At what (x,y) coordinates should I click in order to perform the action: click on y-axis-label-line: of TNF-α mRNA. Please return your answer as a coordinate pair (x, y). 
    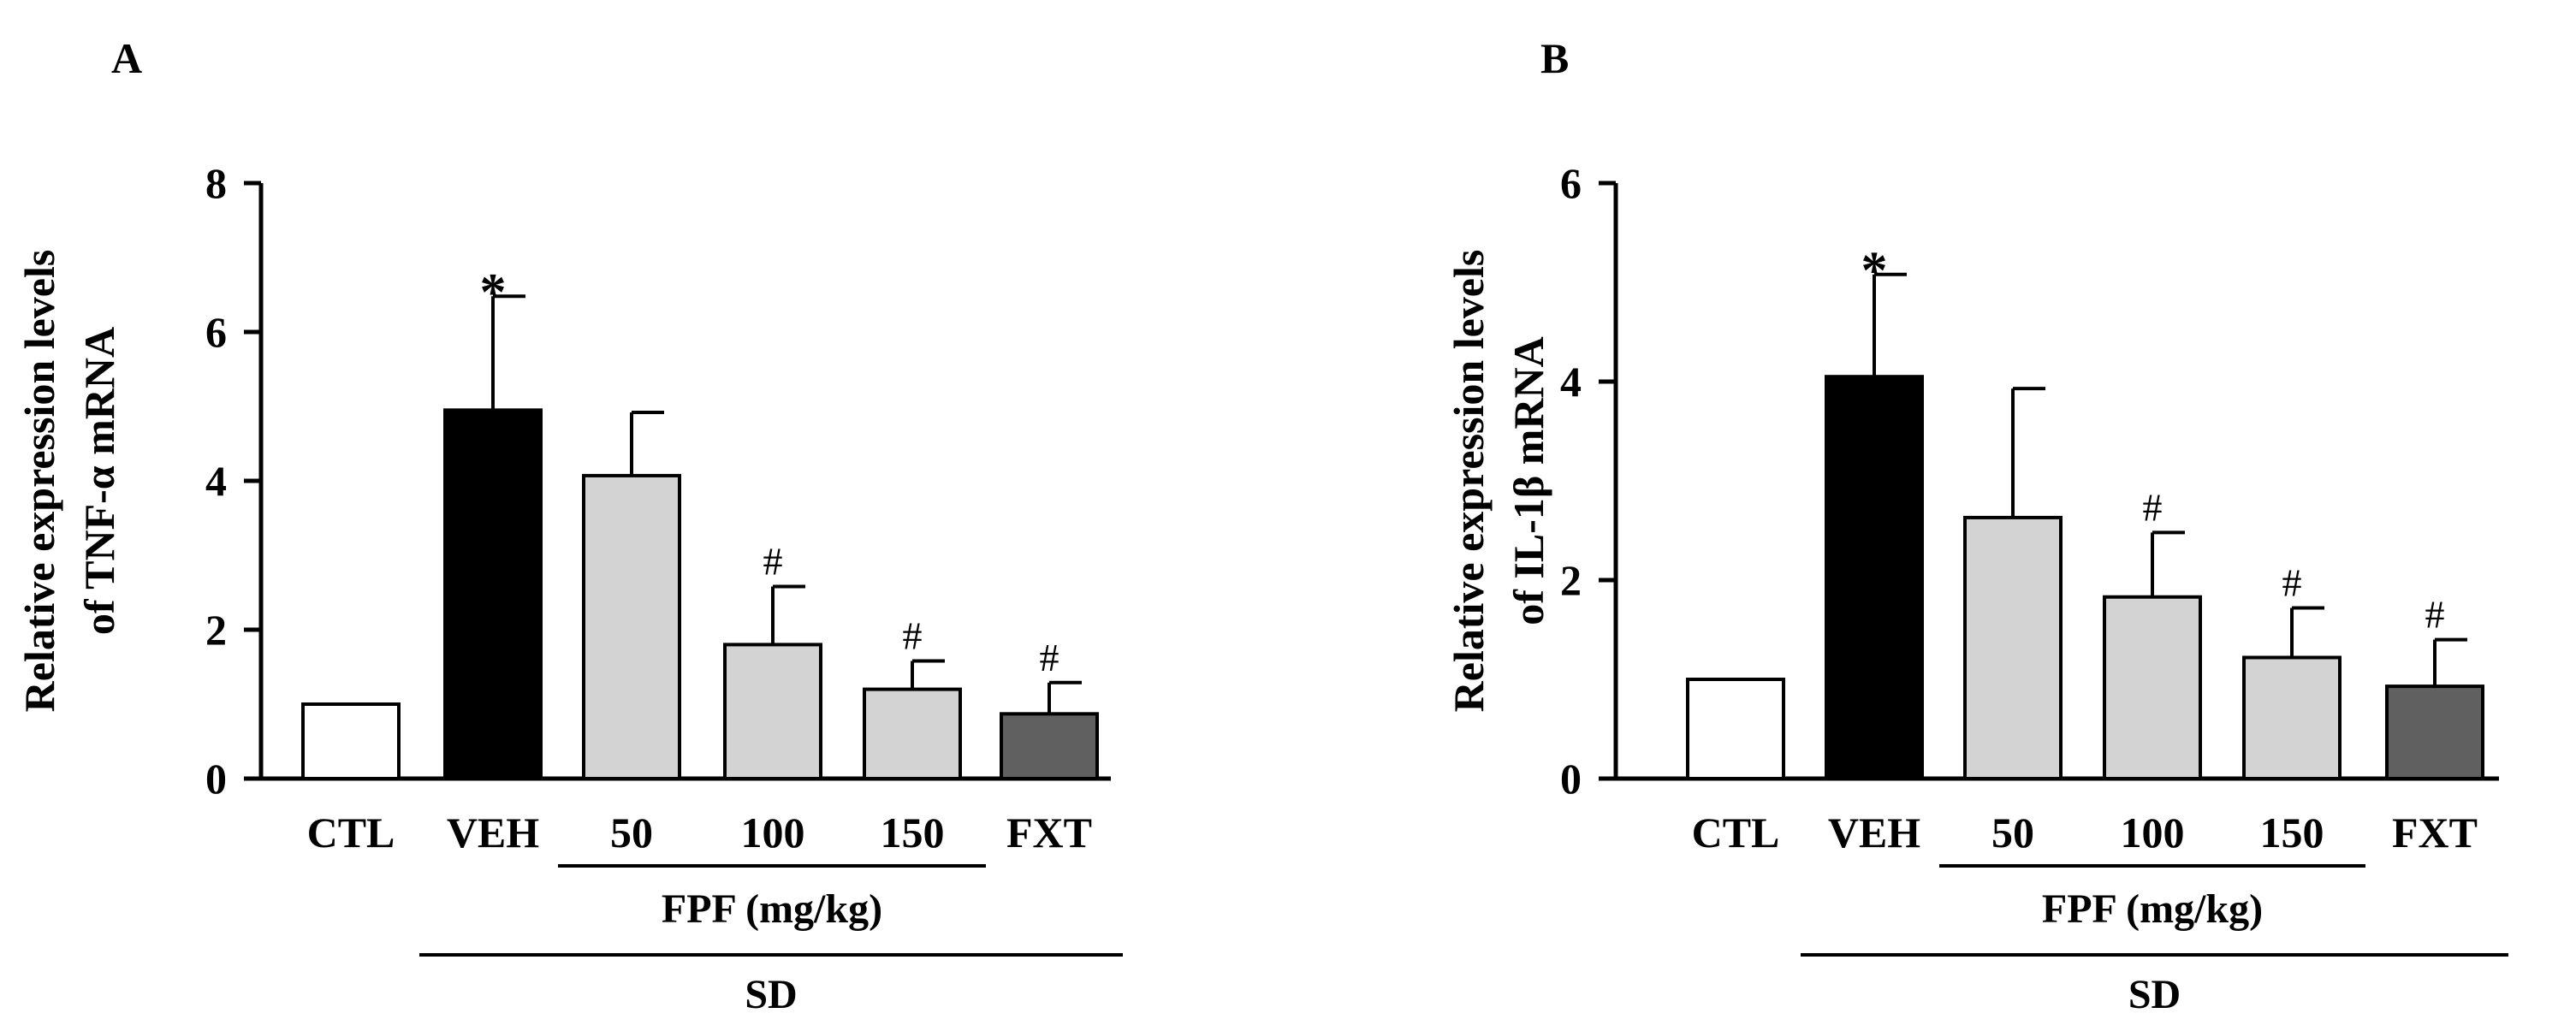
    Looking at the image, I should click on (99, 481).